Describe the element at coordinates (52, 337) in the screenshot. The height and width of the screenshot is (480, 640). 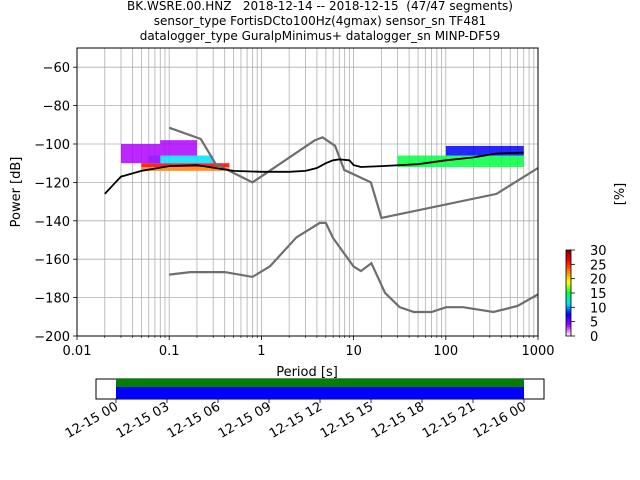
I see `y-tick-label: −200` at that location.